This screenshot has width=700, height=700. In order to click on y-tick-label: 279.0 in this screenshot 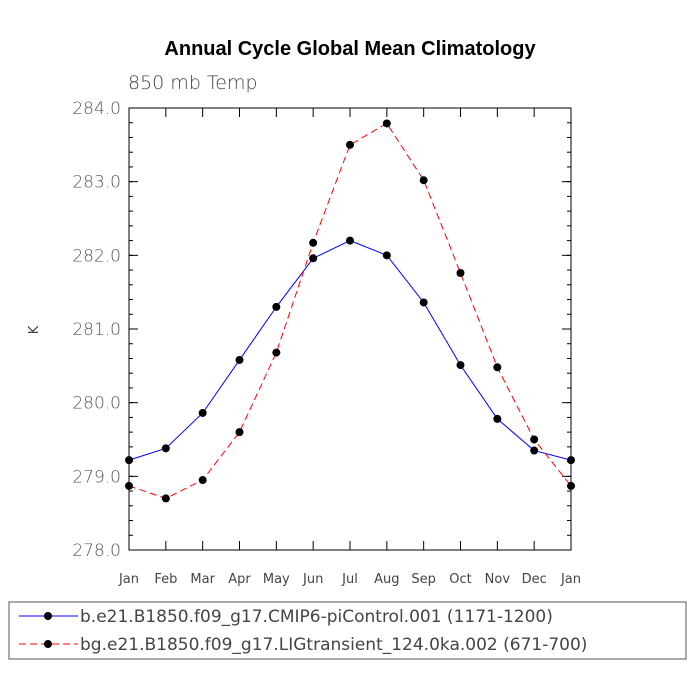, I will do `click(96, 477)`.